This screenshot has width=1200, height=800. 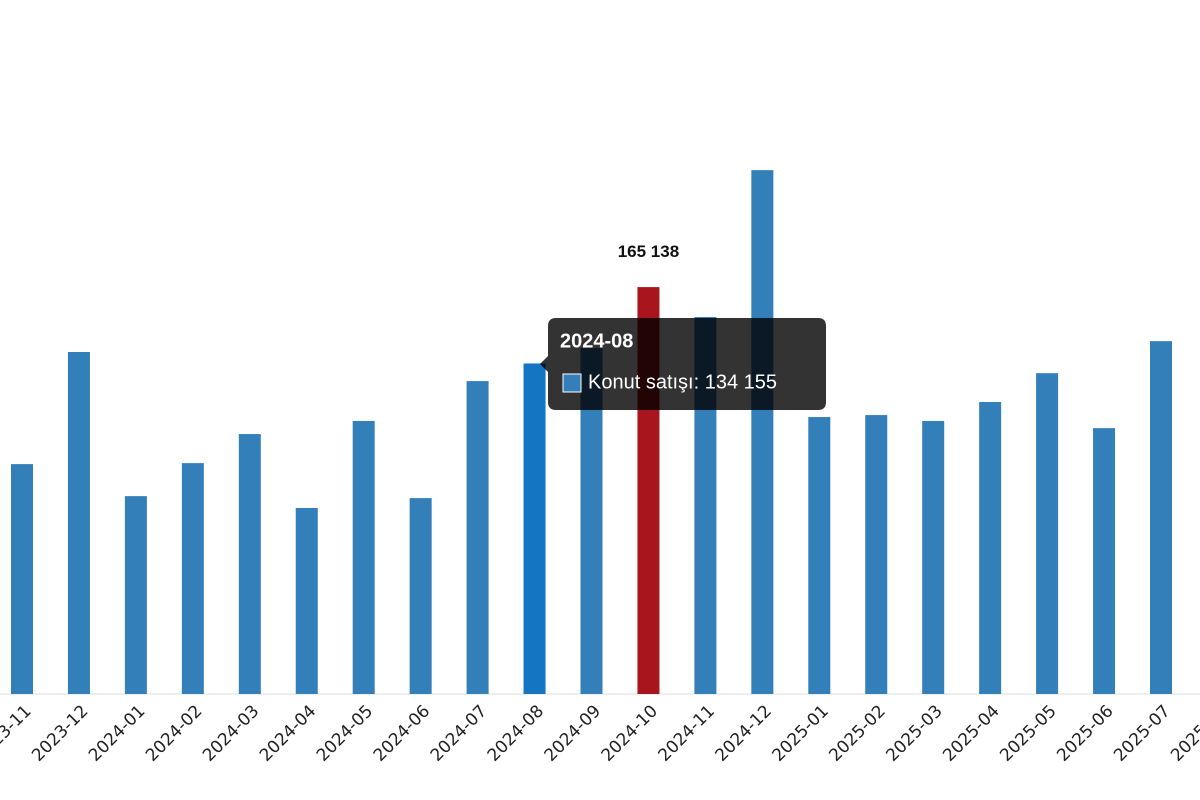 What do you see at coordinates (345, 733) in the screenshot?
I see `x-tick-label: 2024-05` at bounding box center [345, 733].